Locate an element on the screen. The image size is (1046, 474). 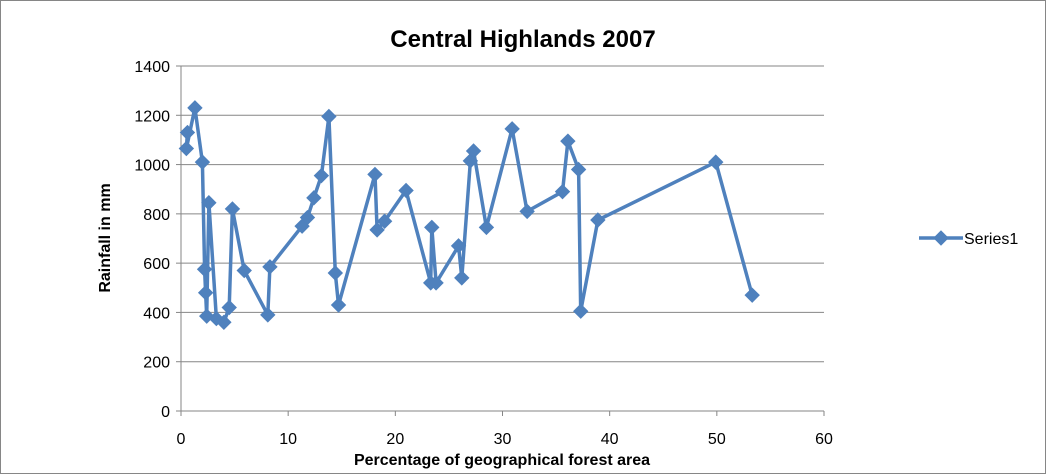
y-tick-label: 200 is located at coordinates (156, 363).